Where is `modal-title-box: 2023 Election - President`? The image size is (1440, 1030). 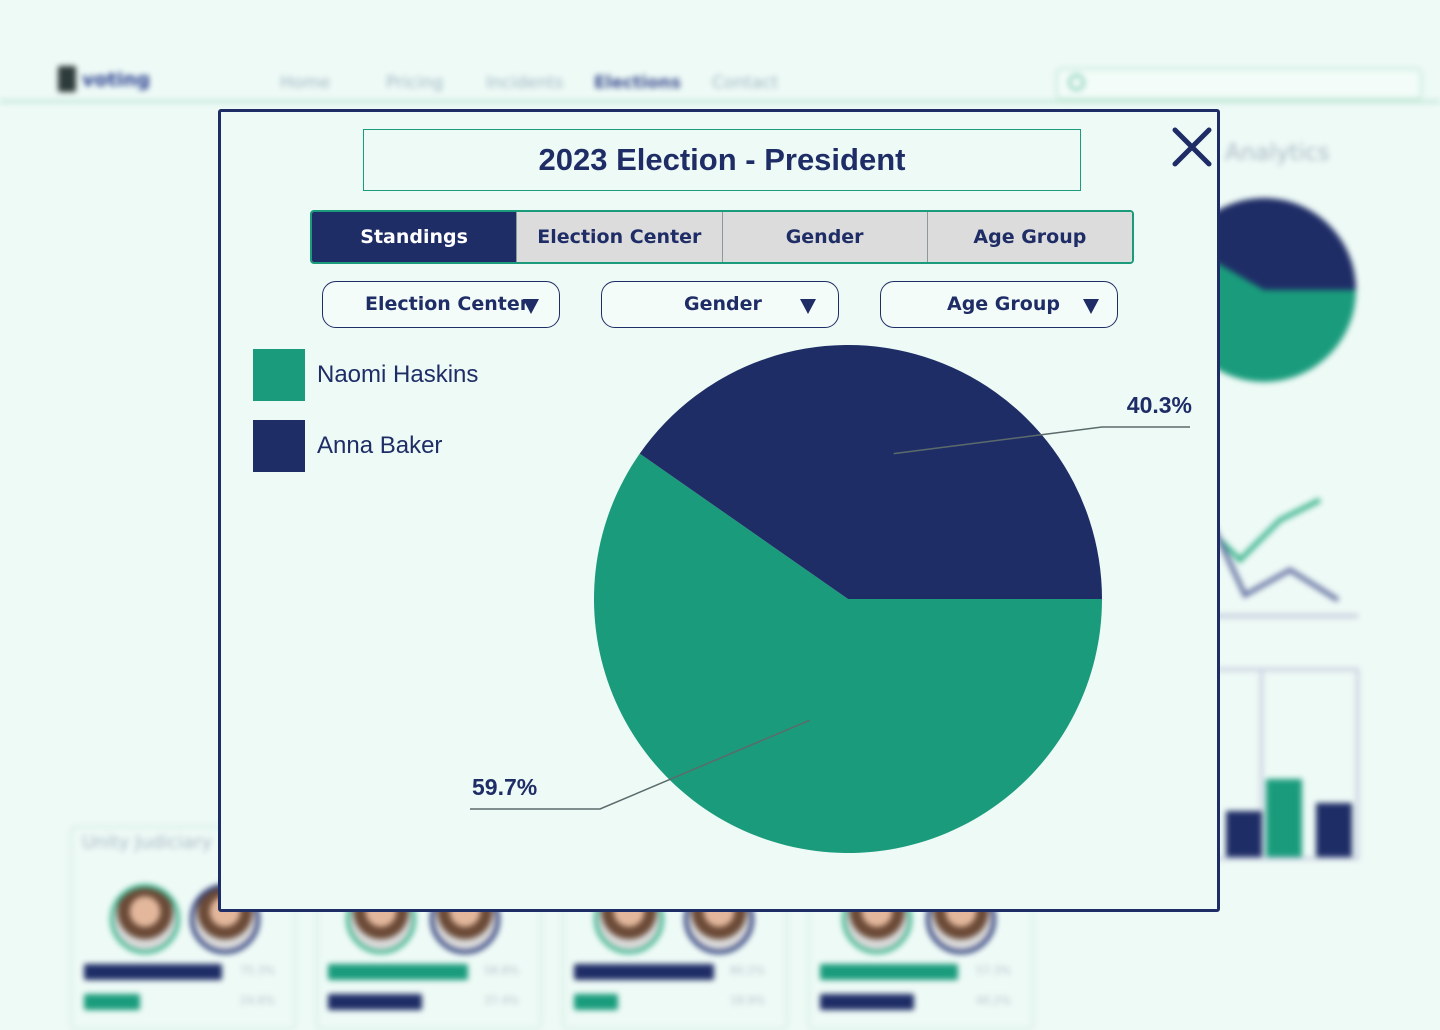 modal-title-box: 2023 Election - President is located at coordinates (722, 160).